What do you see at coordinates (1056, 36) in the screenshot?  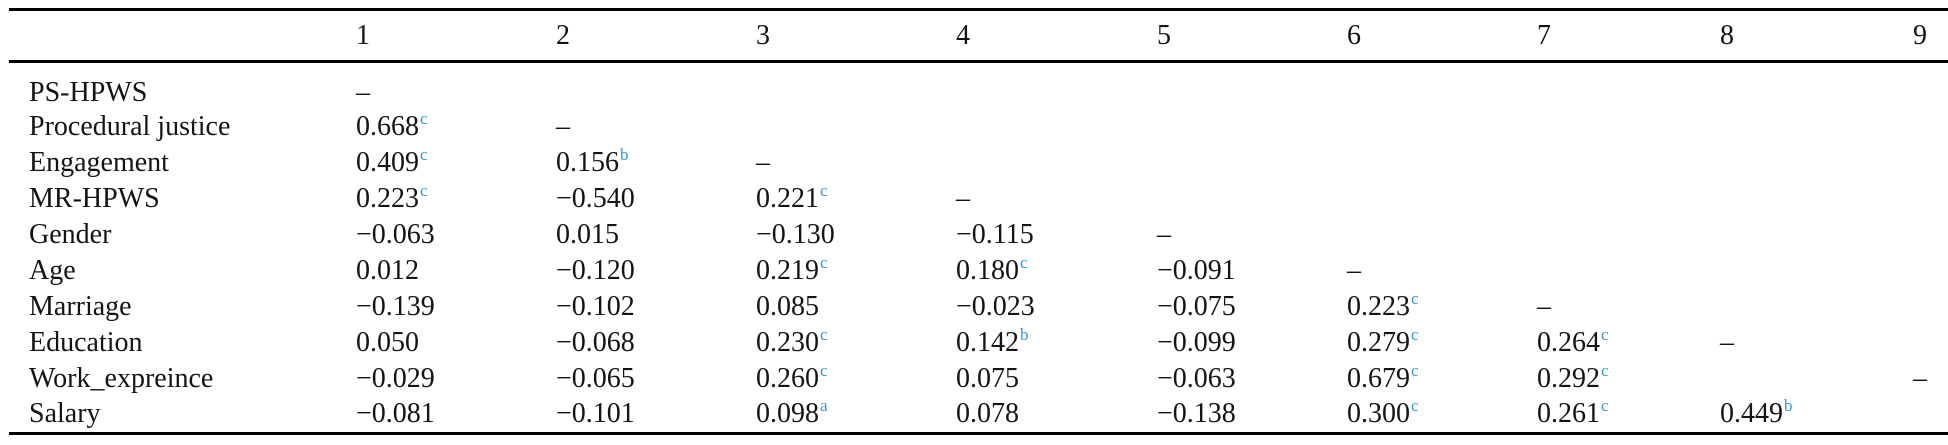 I see `column-header: 4` at bounding box center [1056, 36].